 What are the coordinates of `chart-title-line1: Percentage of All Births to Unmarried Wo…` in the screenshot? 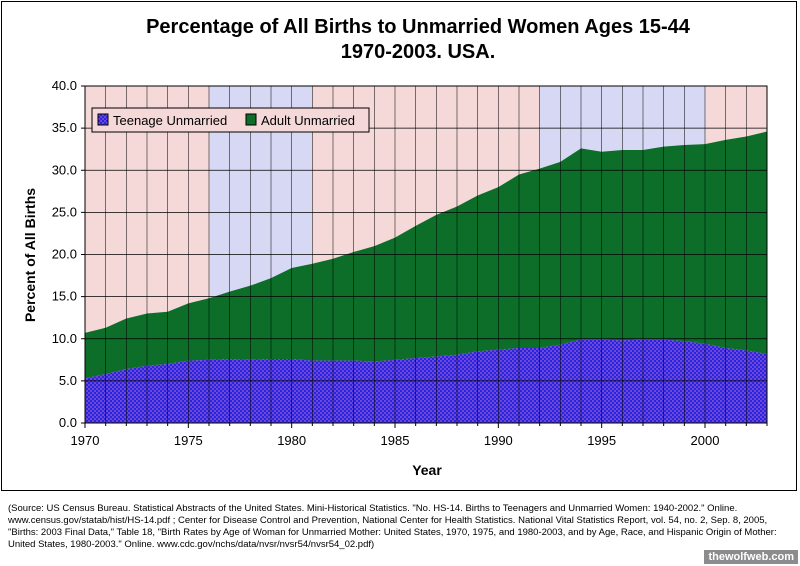 It's located at (418, 27).